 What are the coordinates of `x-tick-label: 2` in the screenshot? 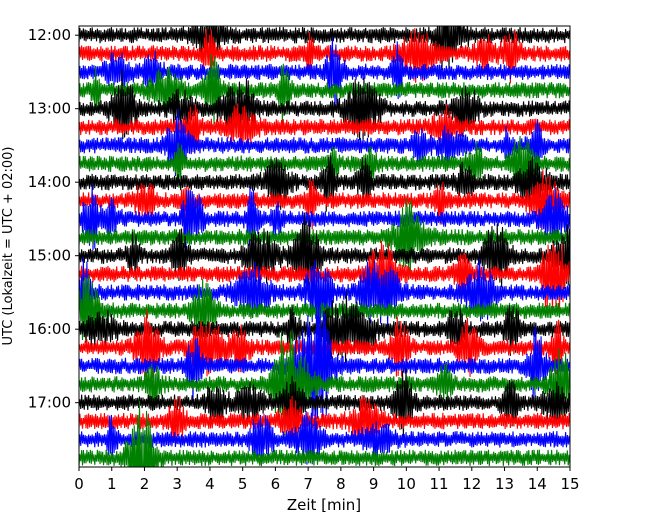 It's located at (145, 484).